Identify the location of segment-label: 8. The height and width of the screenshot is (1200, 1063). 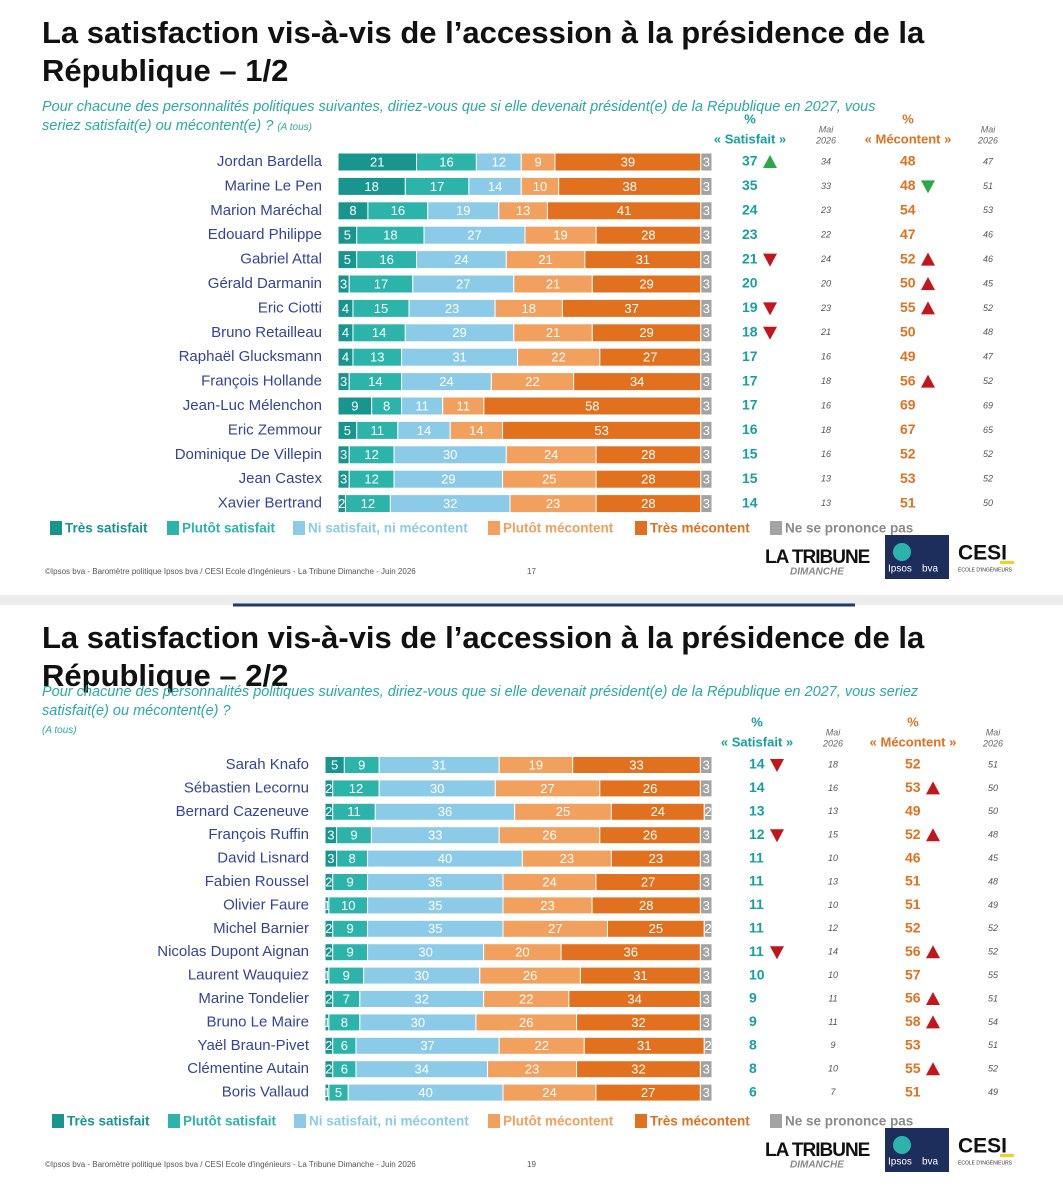
(352, 210).